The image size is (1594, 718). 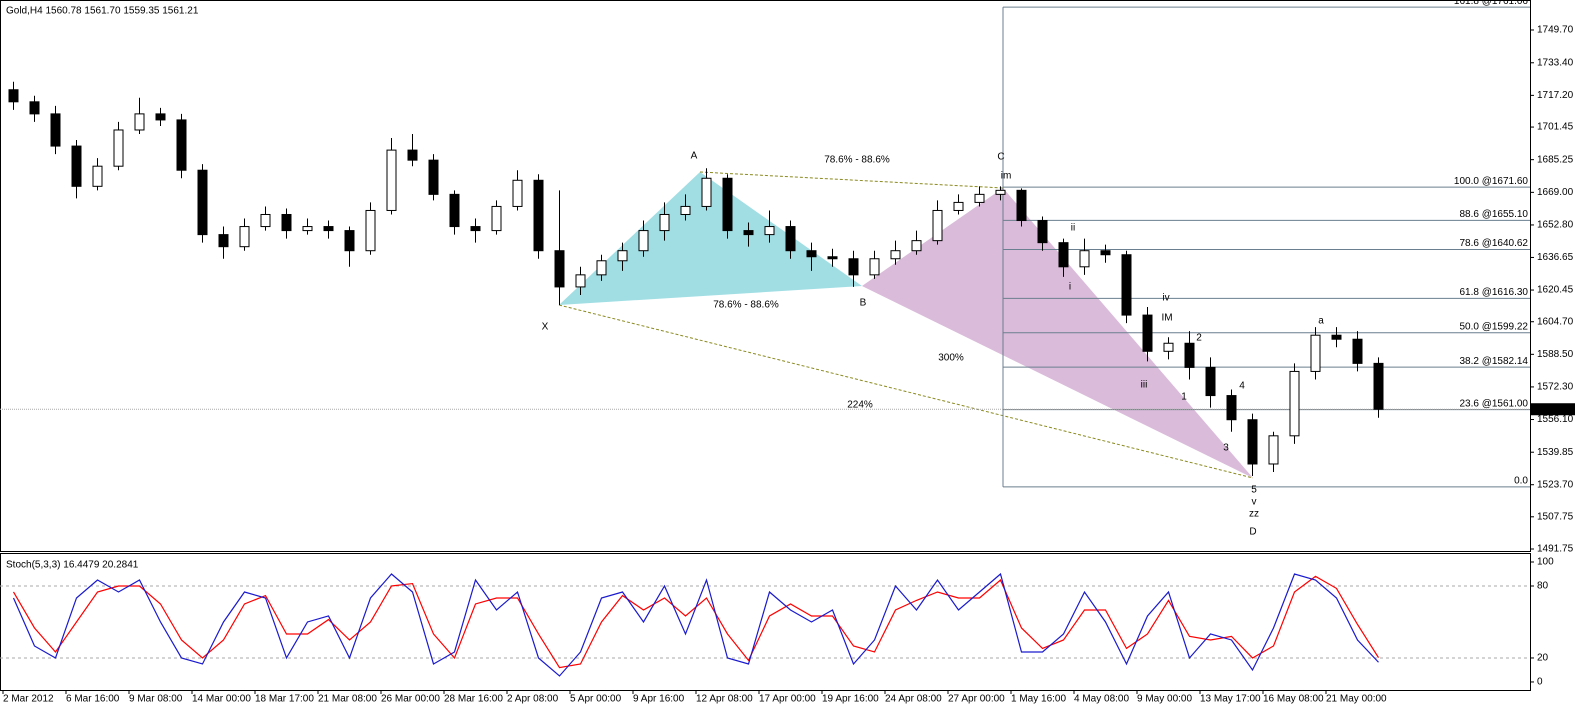 I want to click on fib-label: 88.6 @1655.10, so click(x=1493, y=214).